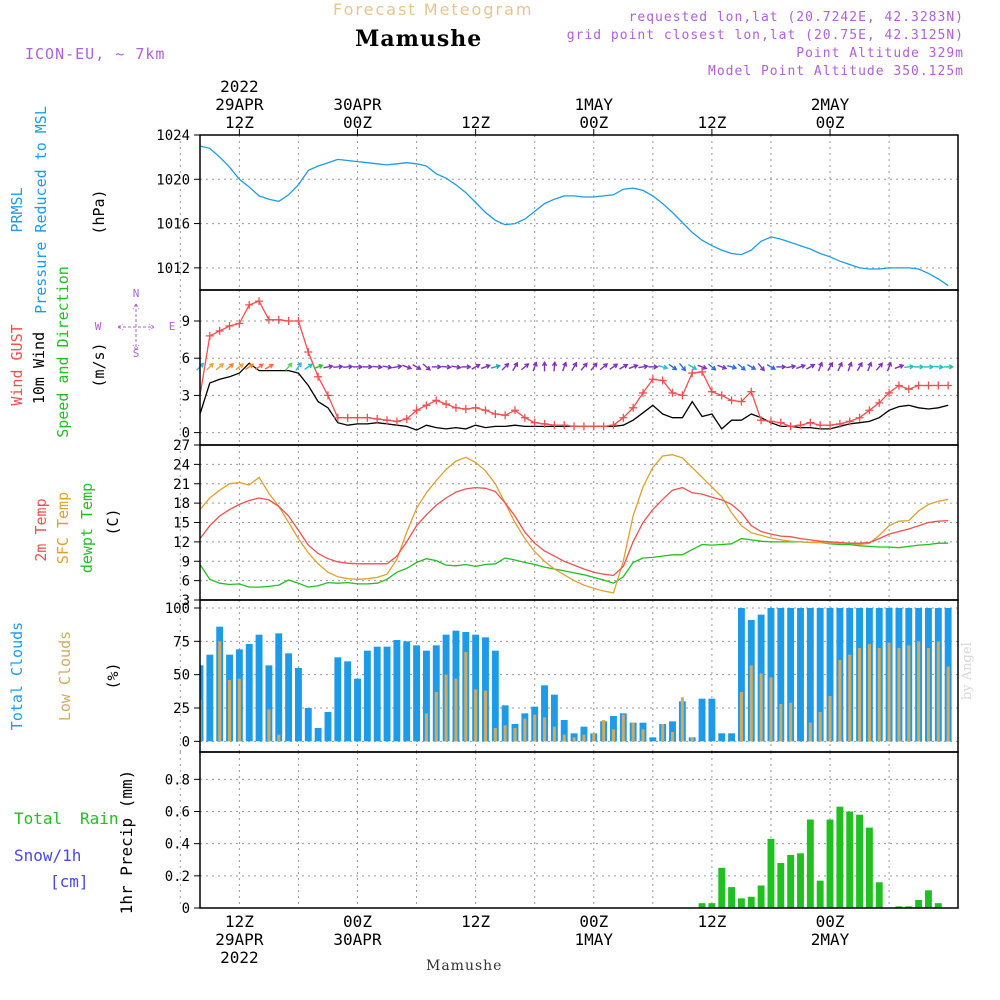 The image size is (1000, 1000). Describe the element at coordinates (579, 830) in the screenshot. I see `panel-frame-precip` at that location.